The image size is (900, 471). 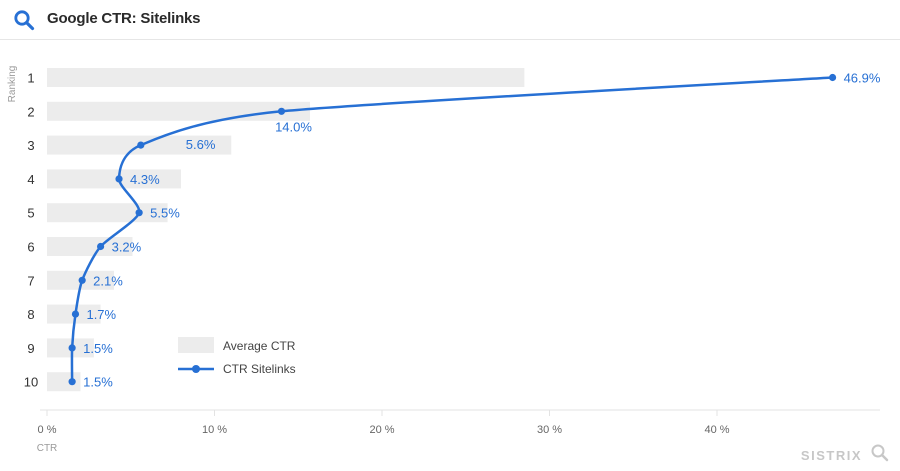 What do you see at coordinates (127, 247) in the screenshot?
I see `ctr-sitelinks-label-6: 3.2%` at bounding box center [127, 247].